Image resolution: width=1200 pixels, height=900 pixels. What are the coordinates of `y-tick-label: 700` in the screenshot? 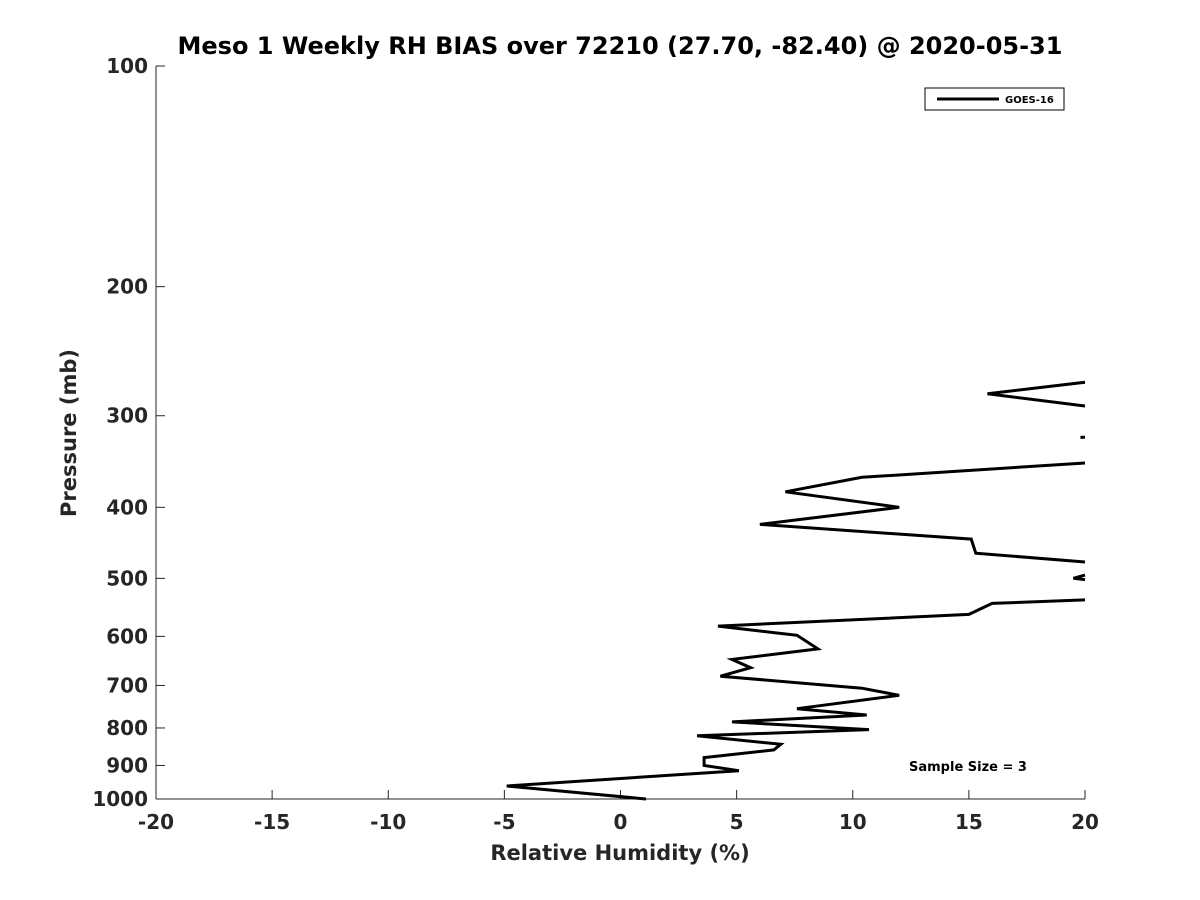 It's located at (127, 685).